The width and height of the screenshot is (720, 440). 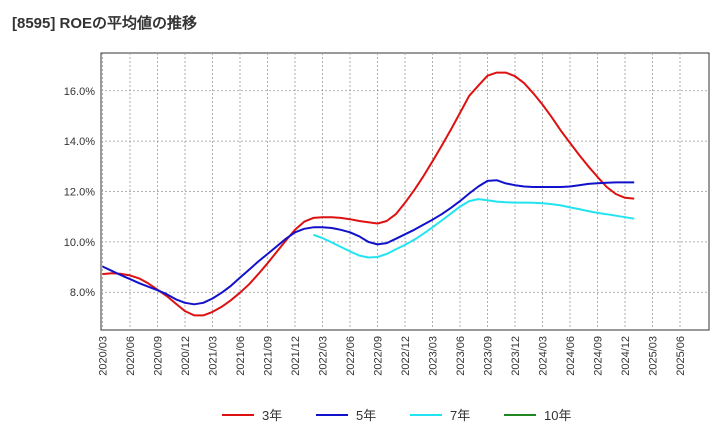 I want to click on x-tick-label: 2020/06, so click(x=131, y=356).